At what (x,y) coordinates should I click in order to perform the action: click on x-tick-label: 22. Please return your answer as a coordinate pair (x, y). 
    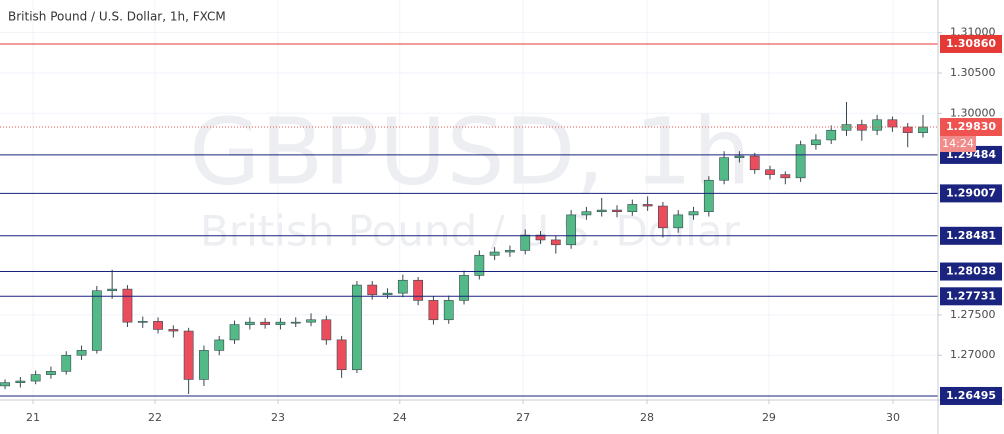
    Looking at the image, I should click on (155, 417).